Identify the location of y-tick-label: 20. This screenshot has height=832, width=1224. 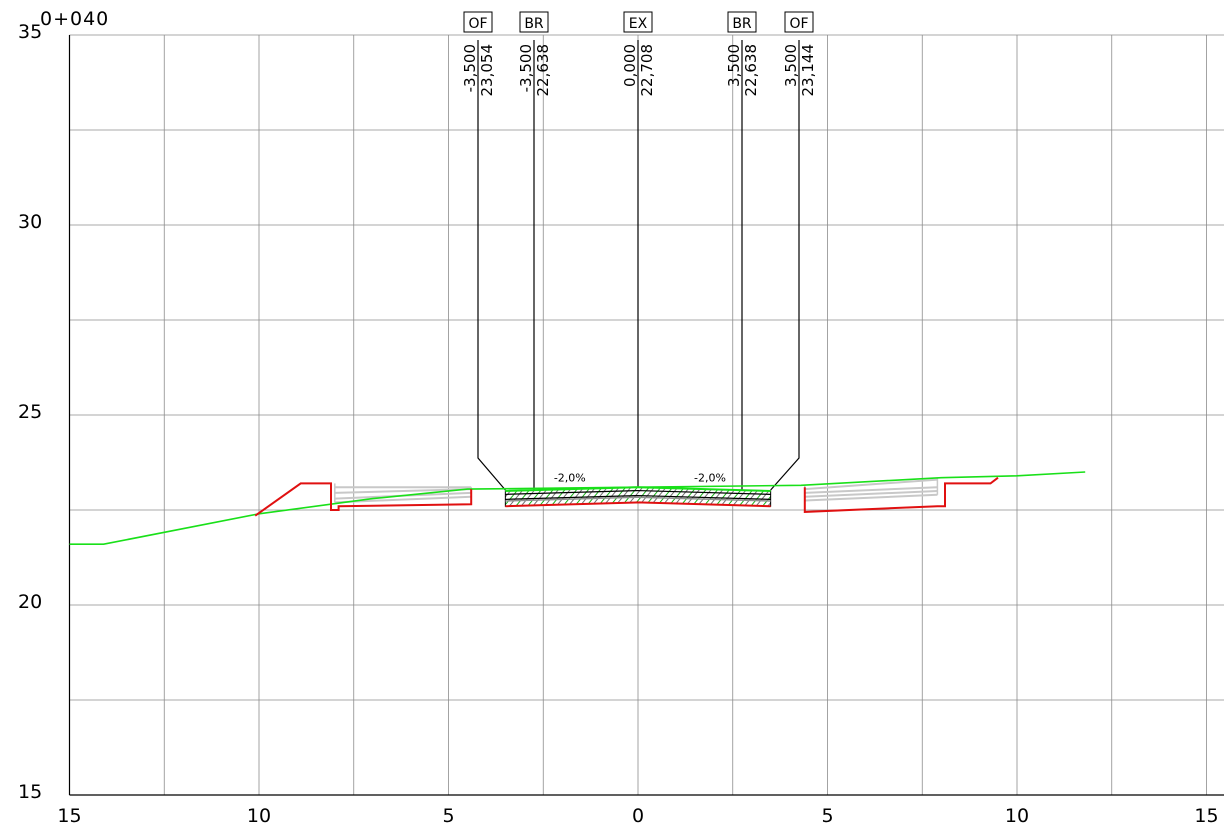
(30, 602).